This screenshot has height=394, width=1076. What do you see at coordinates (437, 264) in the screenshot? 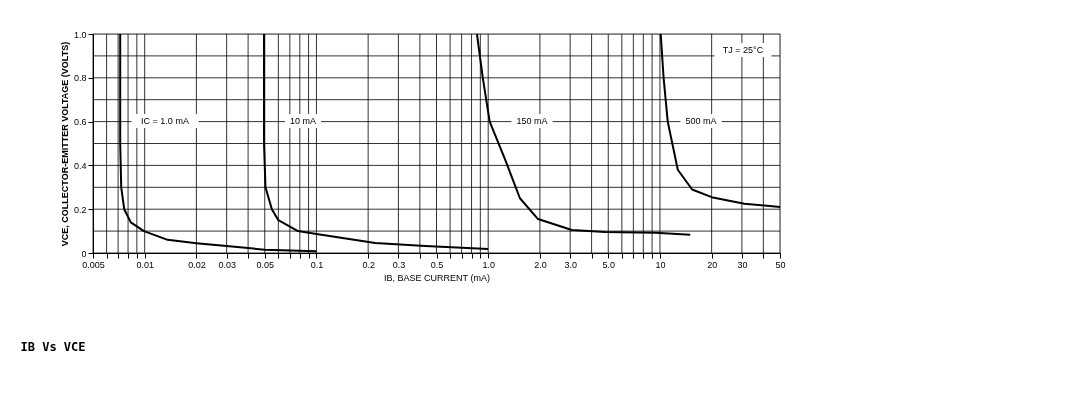
I see `x-tick-label: 0.5` at bounding box center [437, 264].